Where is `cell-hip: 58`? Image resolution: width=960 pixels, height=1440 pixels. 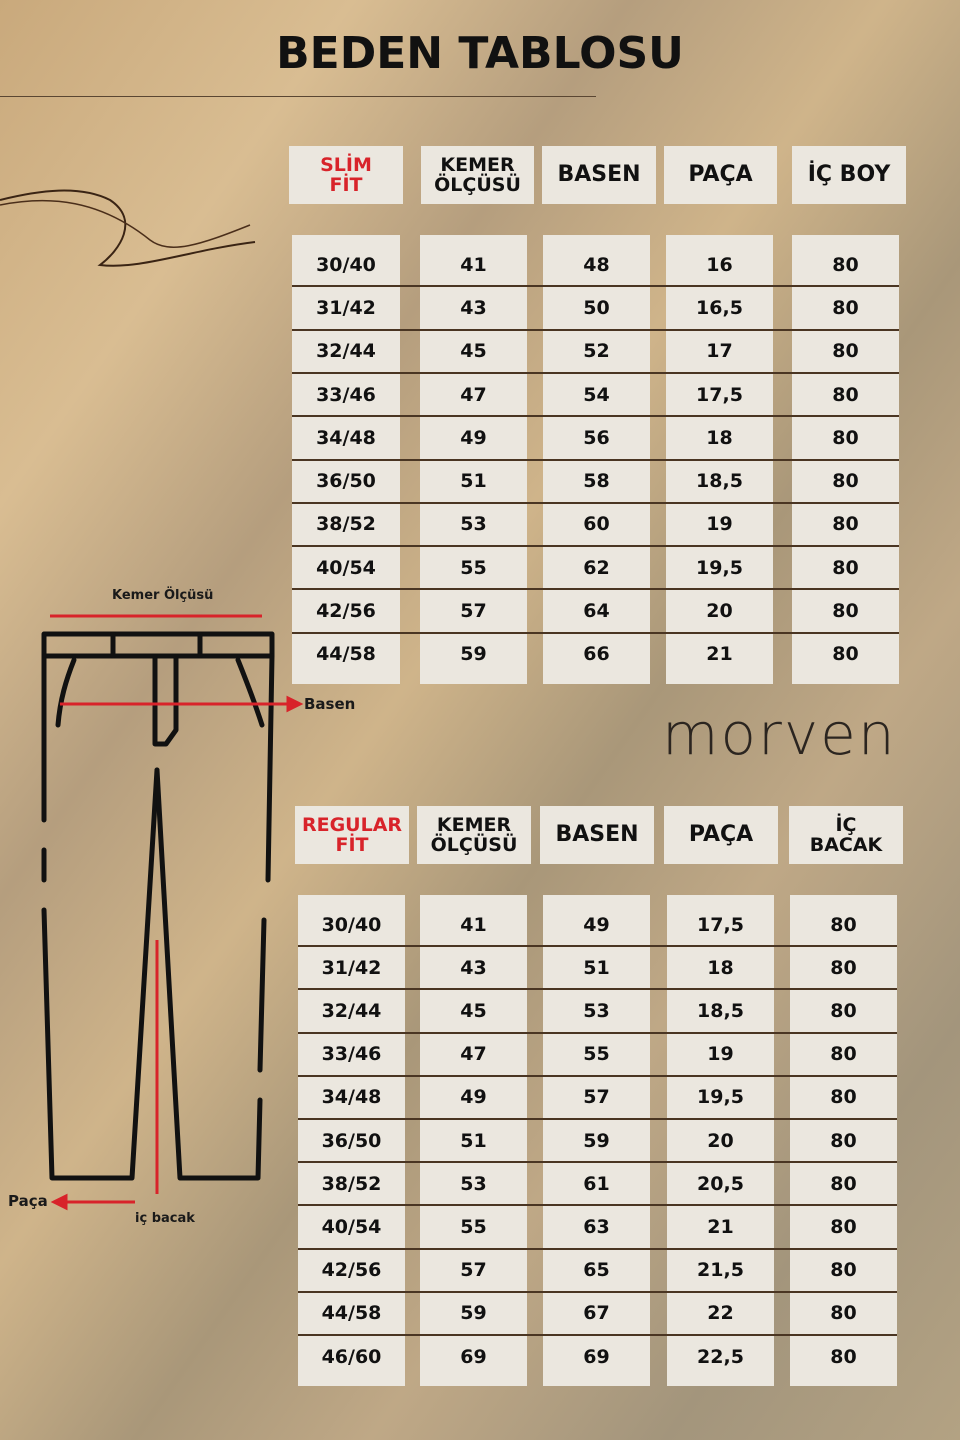 cell-hip: 58 is located at coordinates (596, 481).